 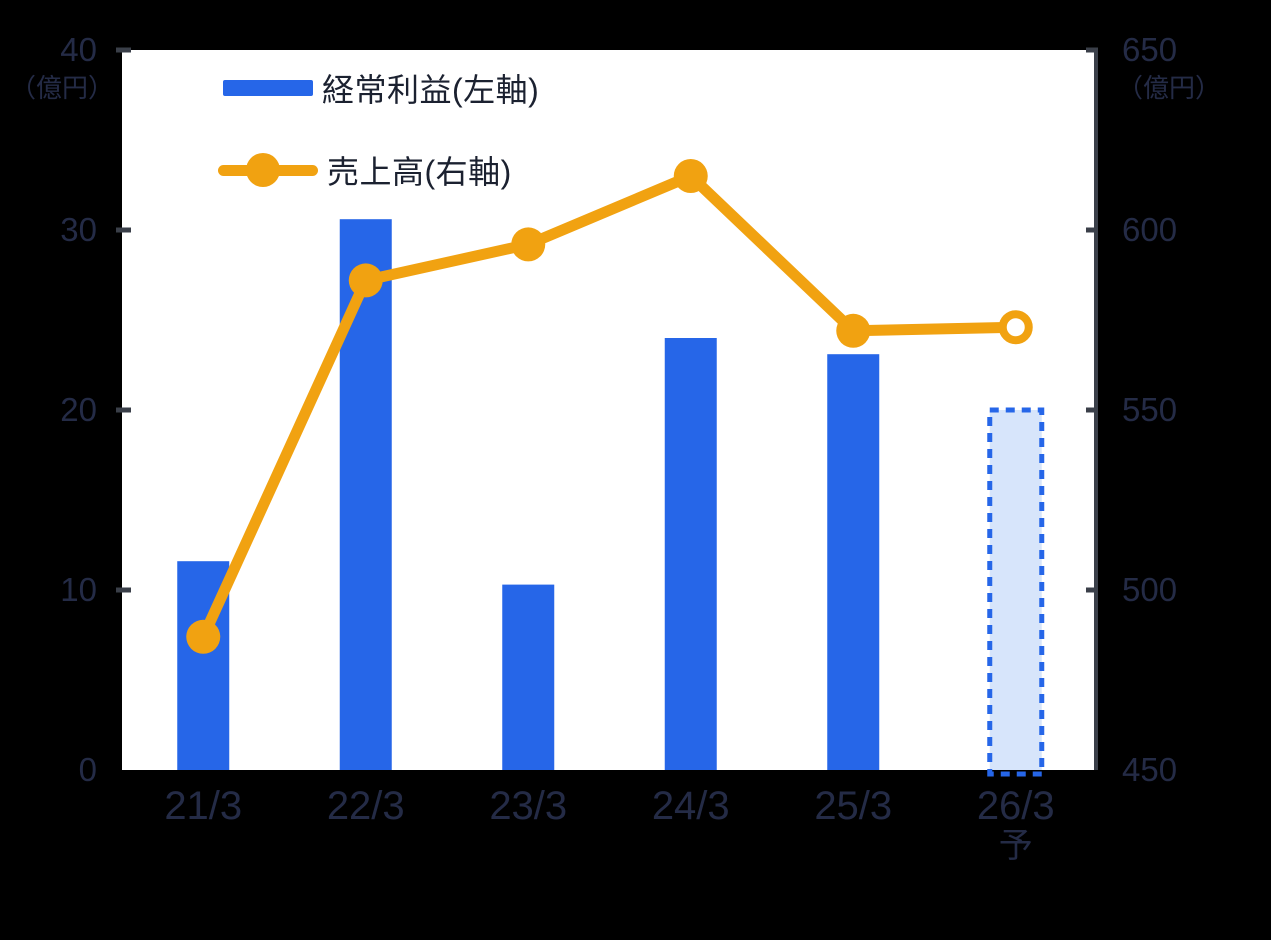 I want to click on forecast-data-point-marker, so click(x=1015, y=327).